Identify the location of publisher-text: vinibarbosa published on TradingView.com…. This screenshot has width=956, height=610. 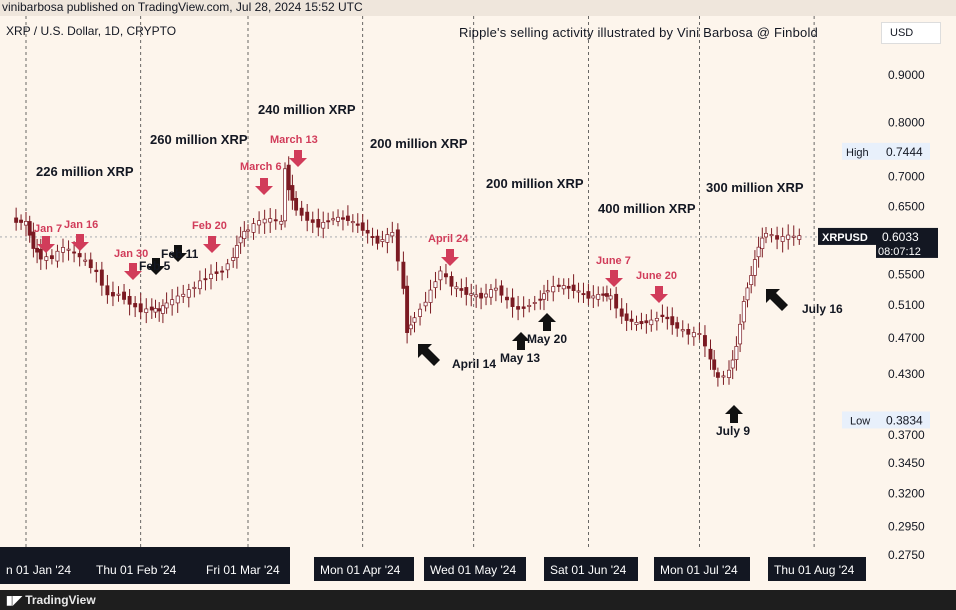
(182, 7).